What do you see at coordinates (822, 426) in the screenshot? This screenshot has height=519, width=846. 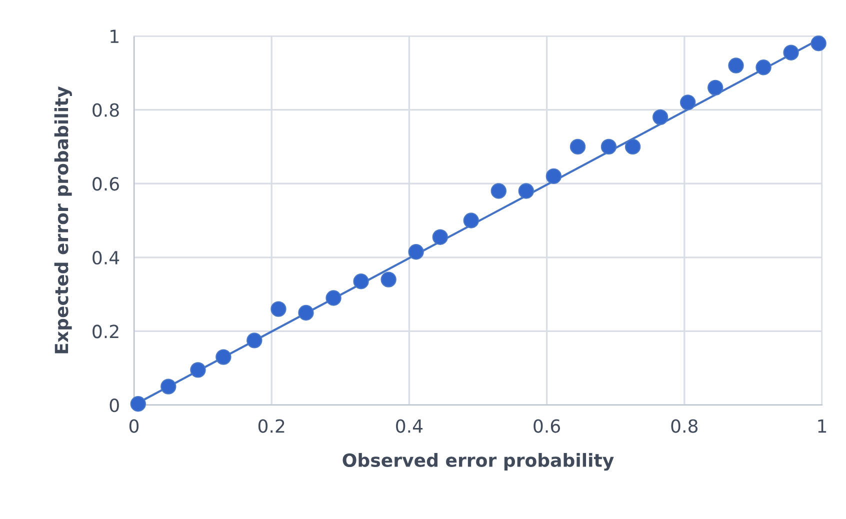 I see `x-tick-label: 1` at bounding box center [822, 426].